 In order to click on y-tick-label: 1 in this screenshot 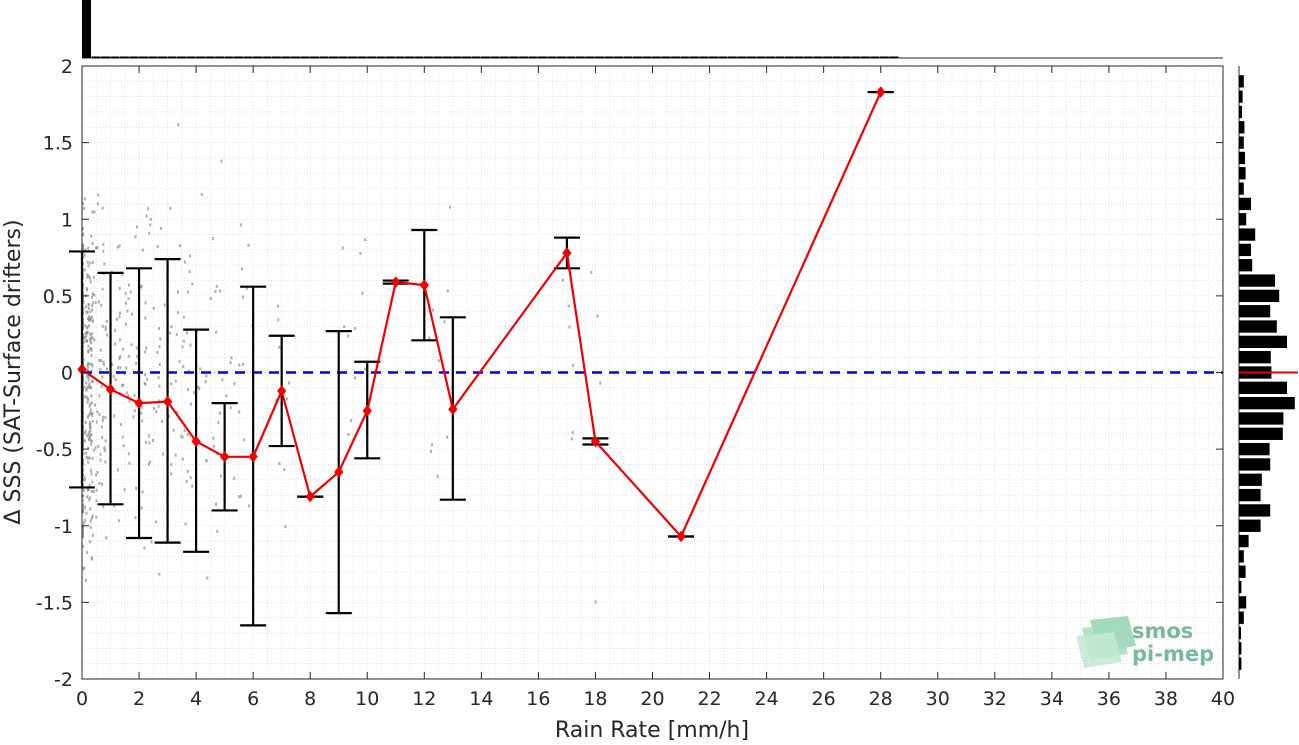, I will do `click(67, 220)`.